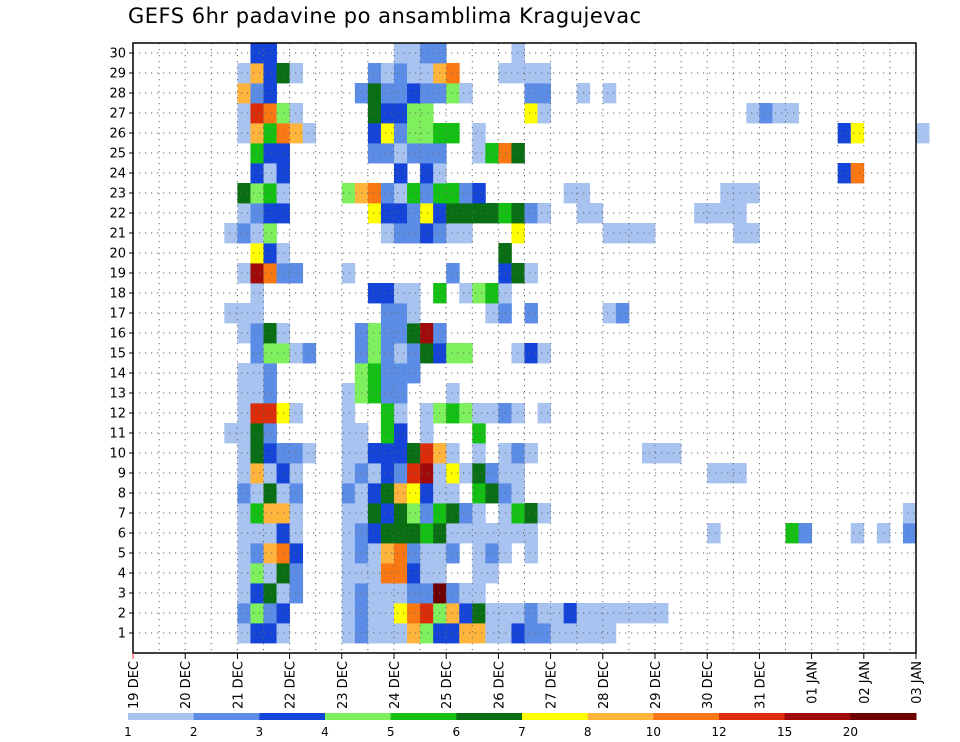 The height and width of the screenshot is (742, 960). What do you see at coordinates (122, 614) in the screenshot?
I see `y-tick-label: 2` at bounding box center [122, 614].